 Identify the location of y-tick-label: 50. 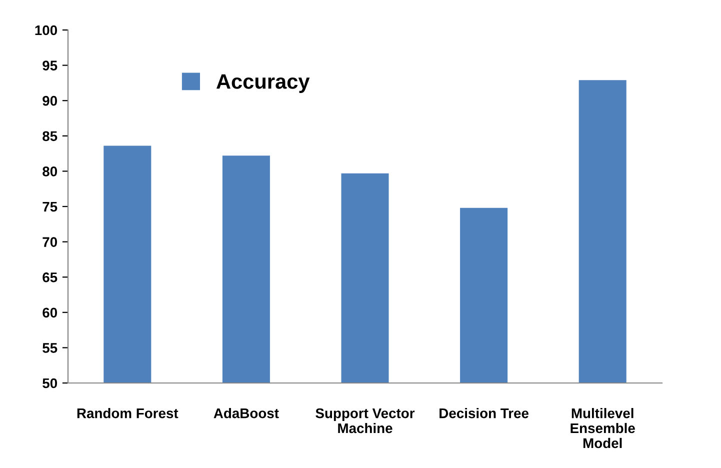
(50, 383).